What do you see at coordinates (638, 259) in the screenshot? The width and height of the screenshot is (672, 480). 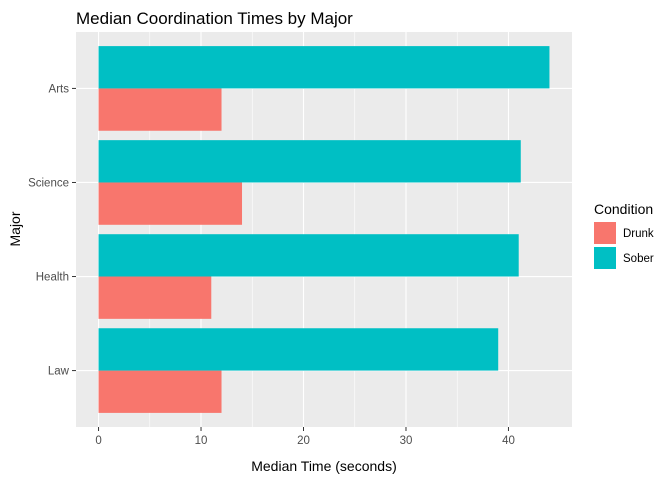 I see `legend-label: Sober` at bounding box center [638, 259].